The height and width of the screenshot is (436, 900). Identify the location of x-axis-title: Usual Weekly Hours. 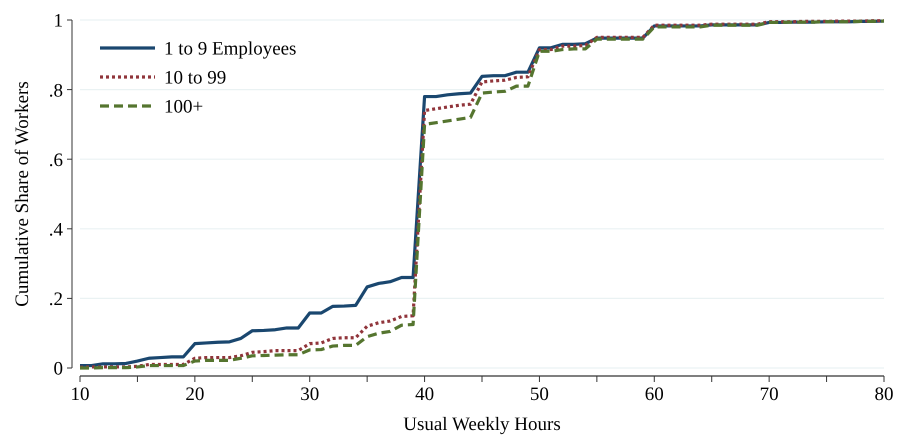
(482, 424).